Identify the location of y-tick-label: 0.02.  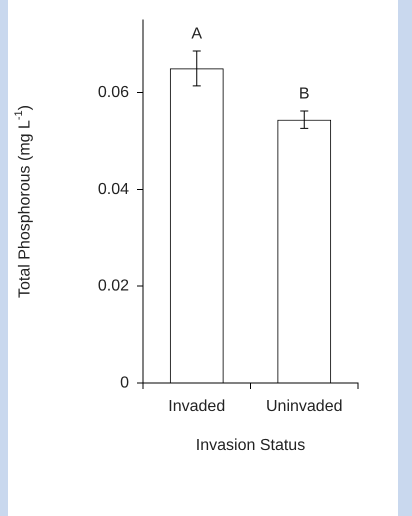
(114, 286).